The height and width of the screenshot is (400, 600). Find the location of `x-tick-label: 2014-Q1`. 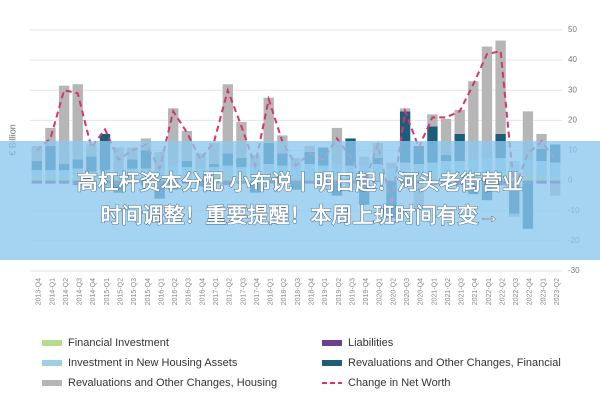

x-tick-label: 2014-Q1 is located at coordinates (52, 291).